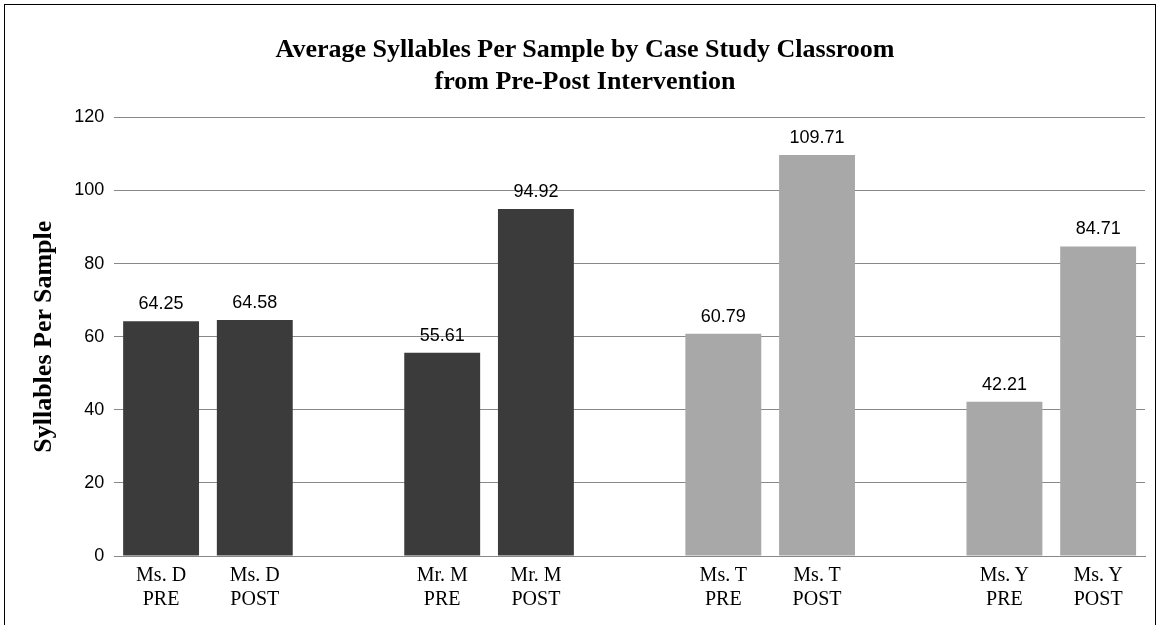 The width and height of the screenshot is (1162, 625). What do you see at coordinates (1098, 586) in the screenshot?
I see `x-tick-label: Ms. Y POST` at bounding box center [1098, 586].